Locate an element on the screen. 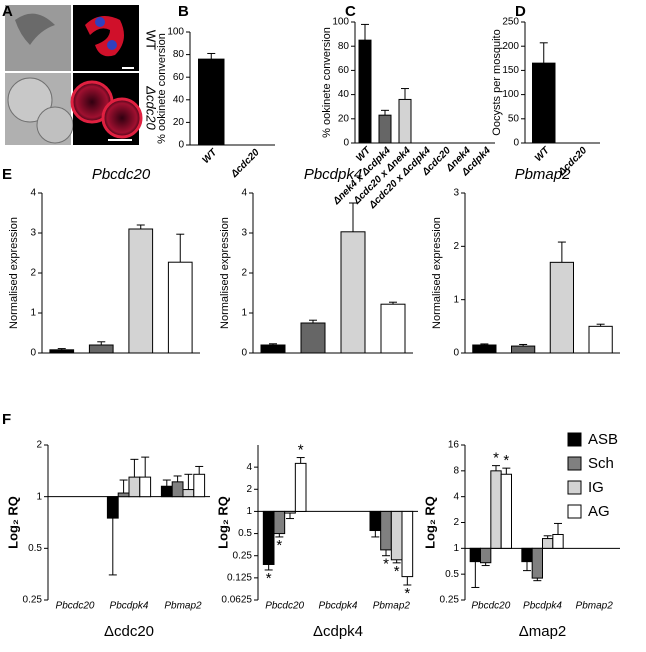  x-axis-label: Δmap2 is located at coordinates (543, 631).